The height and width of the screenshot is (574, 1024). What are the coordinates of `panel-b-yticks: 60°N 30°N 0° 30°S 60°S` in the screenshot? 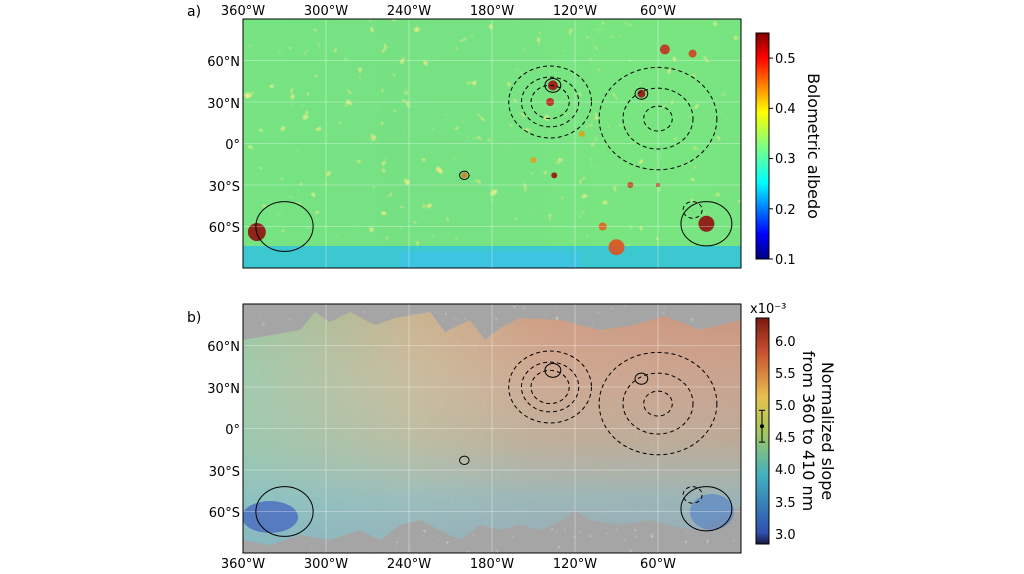 It's located at (223, 430).